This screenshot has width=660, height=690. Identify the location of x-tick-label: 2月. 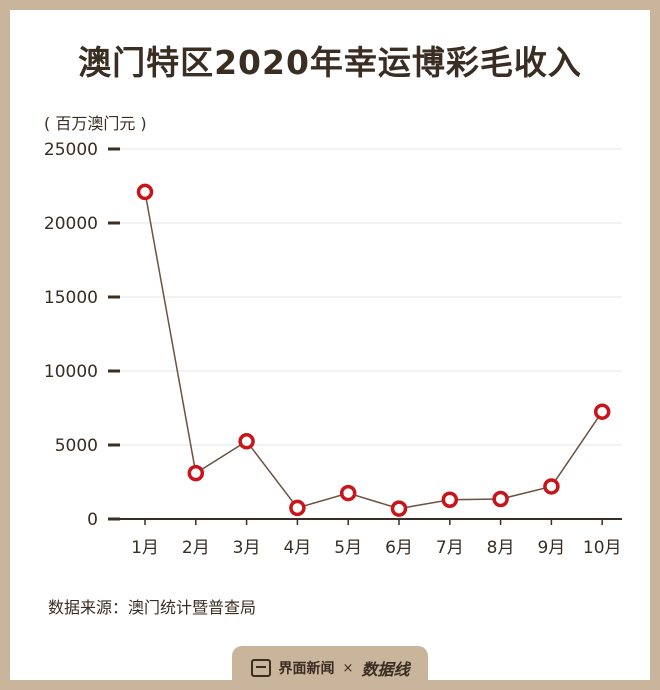
(196, 548).